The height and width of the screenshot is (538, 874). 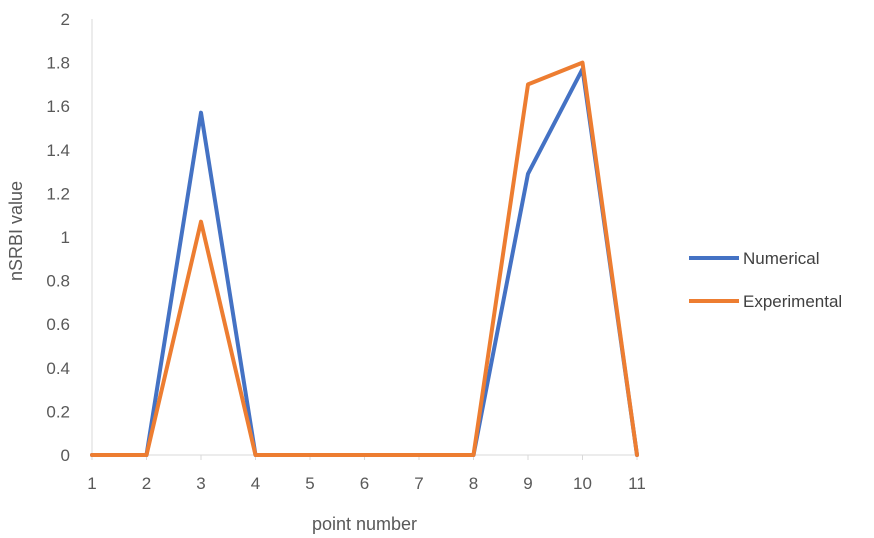 I want to click on y-tick-label: 0.2, so click(x=58, y=411).